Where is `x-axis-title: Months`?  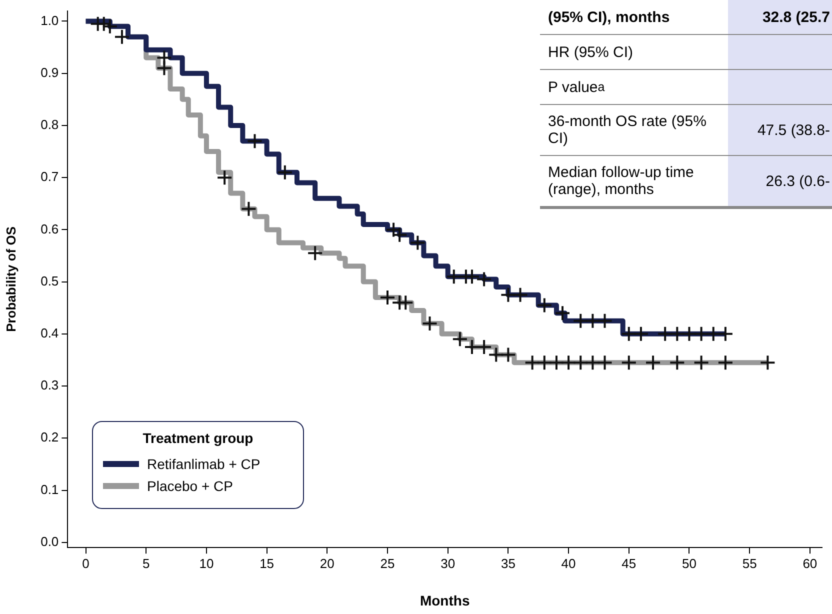
x-axis-title: Months is located at coordinates (445, 600).